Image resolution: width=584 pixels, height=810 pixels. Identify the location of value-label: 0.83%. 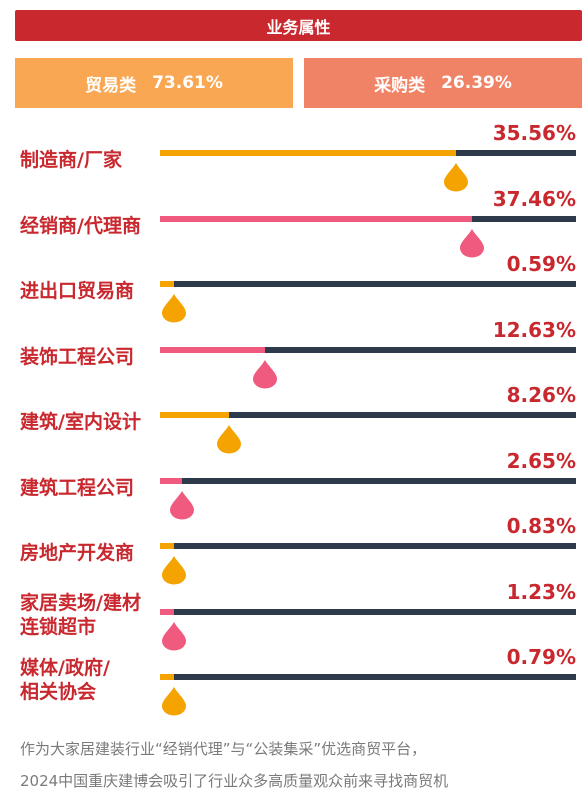
(541, 526).